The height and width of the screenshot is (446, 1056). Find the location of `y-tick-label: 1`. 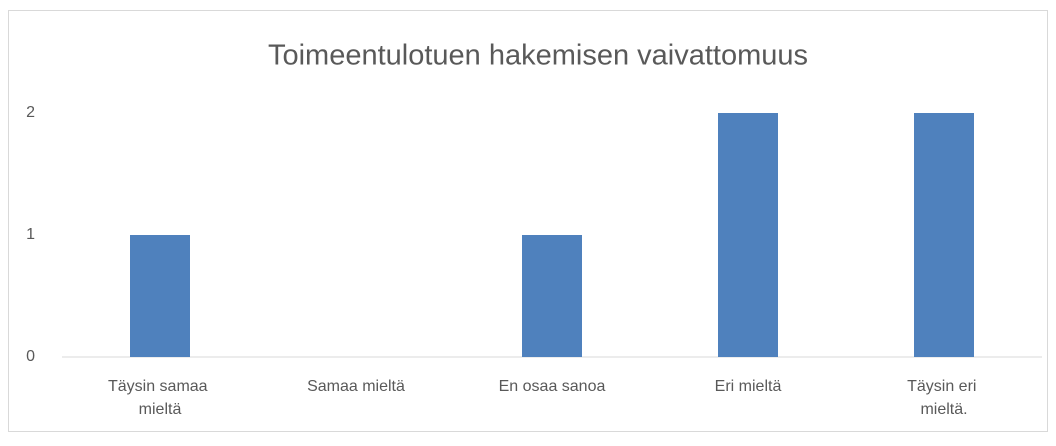

y-tick-label: 1 is located at coordinates (30, 234).